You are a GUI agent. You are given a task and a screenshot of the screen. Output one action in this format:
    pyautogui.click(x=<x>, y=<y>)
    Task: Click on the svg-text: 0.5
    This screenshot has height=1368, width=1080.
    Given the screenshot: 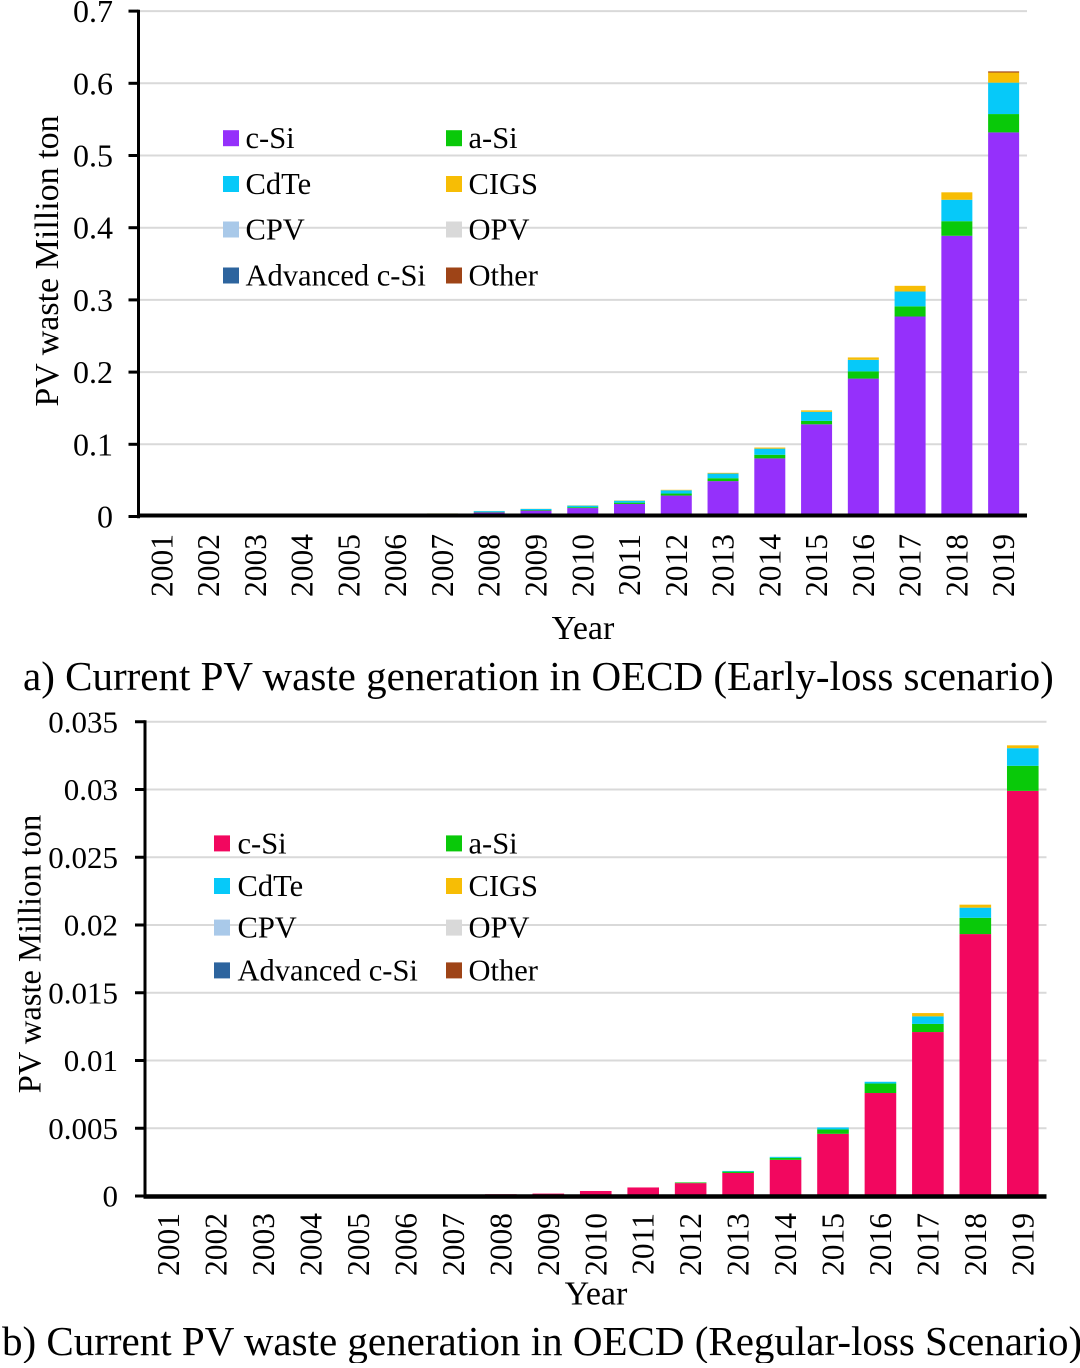 What is the action you would take?
    pyautogui.click(x=93, y=156)
    